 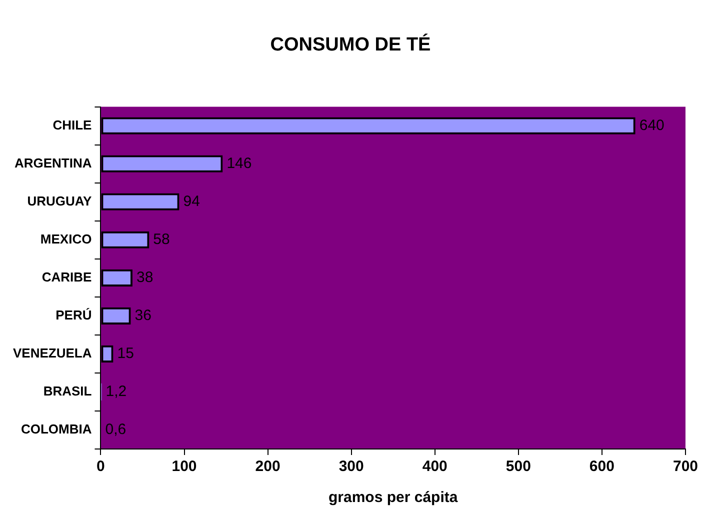 What do you see at coordinates (239, 163) in the screenshot?
I see `data-label: 146` at bounding box center [239, 163].